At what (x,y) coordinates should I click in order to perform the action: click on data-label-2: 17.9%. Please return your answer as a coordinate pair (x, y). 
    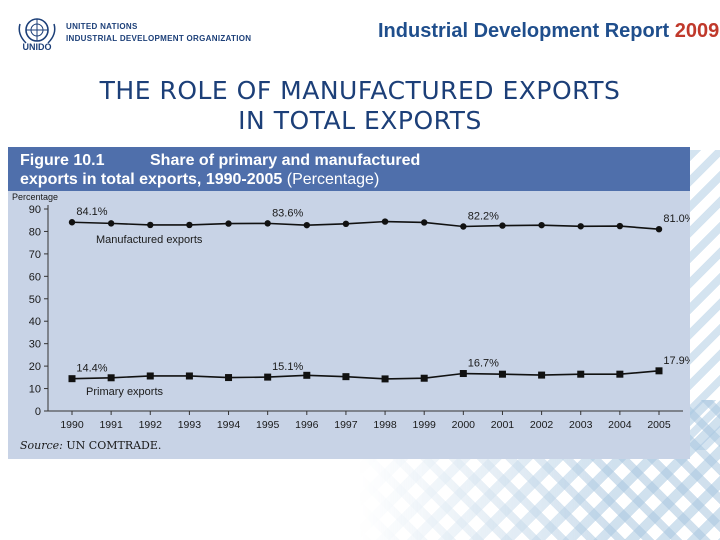
    Looking at the image, I should click on (676, 361).